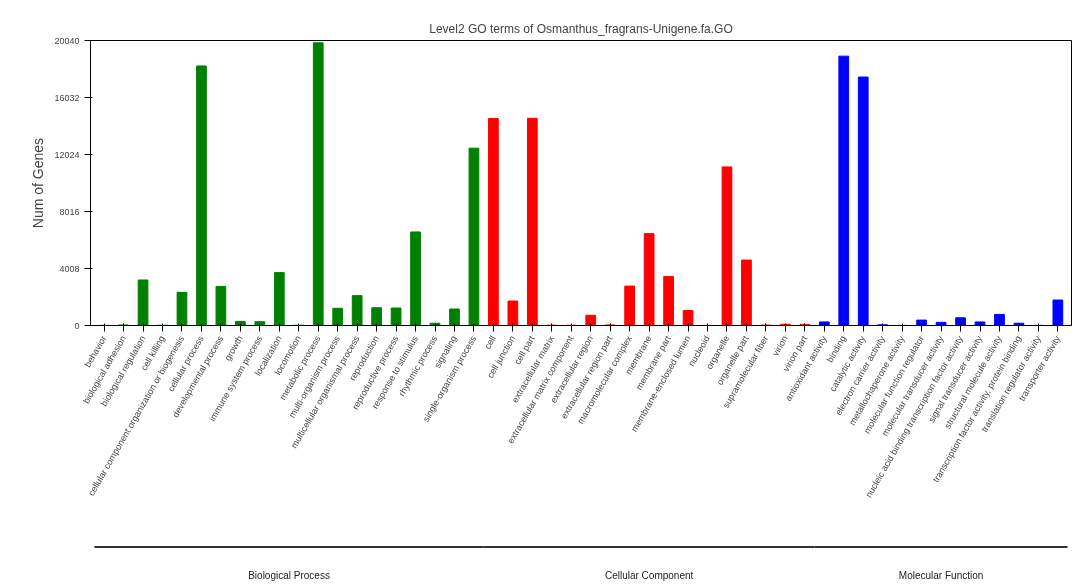  Describe the element at coordinates (941, 576) in the screenshot. I see `text: Molecular Function` at that location.